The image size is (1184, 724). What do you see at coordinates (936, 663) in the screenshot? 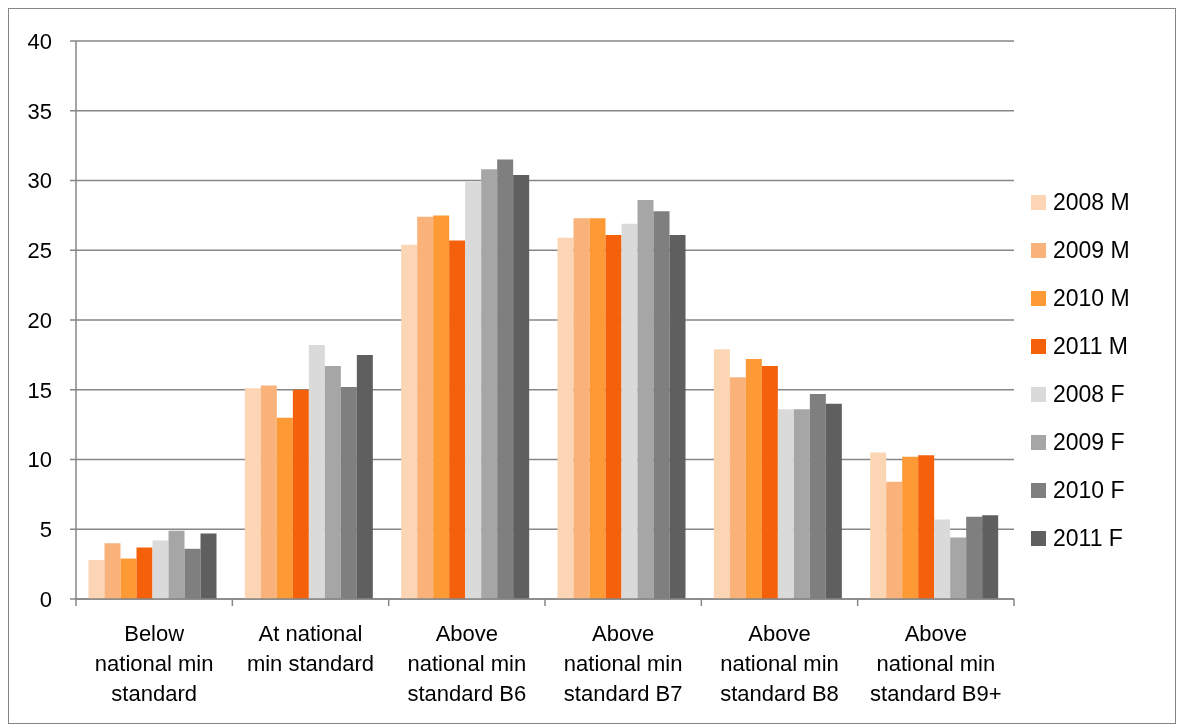
I see `x-tick-label: Above national min standard B9+` at bounding box center [936, 663].